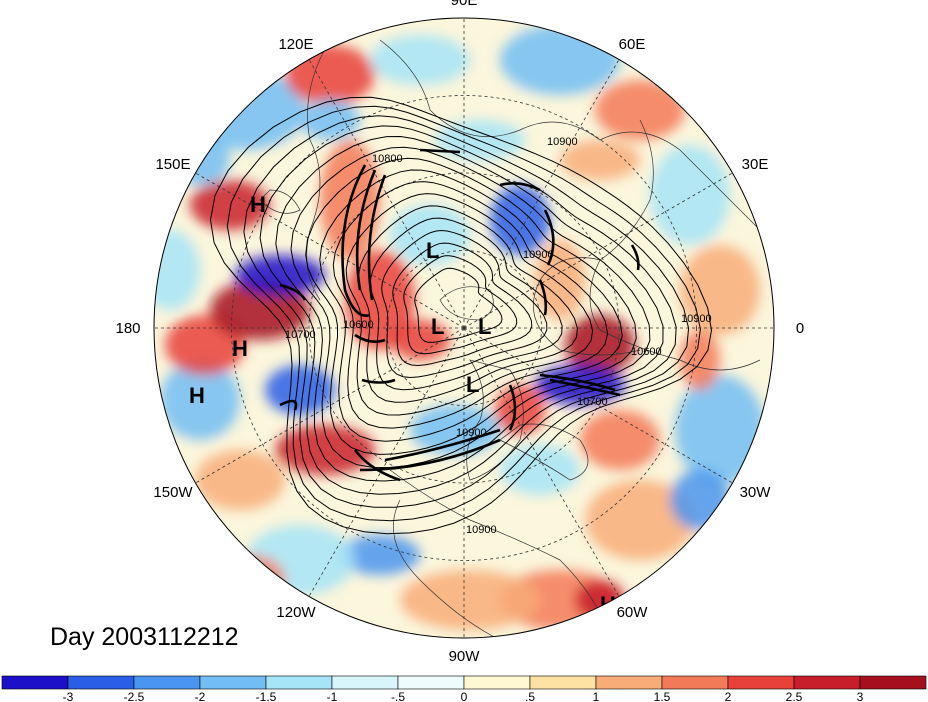 Image resolution: width=928 pixels, height=702 pixels. What do you see at coordinates (200, 696) in the screenshot?
I see `colorbar-label: -2` at bounding box center [200, 696].